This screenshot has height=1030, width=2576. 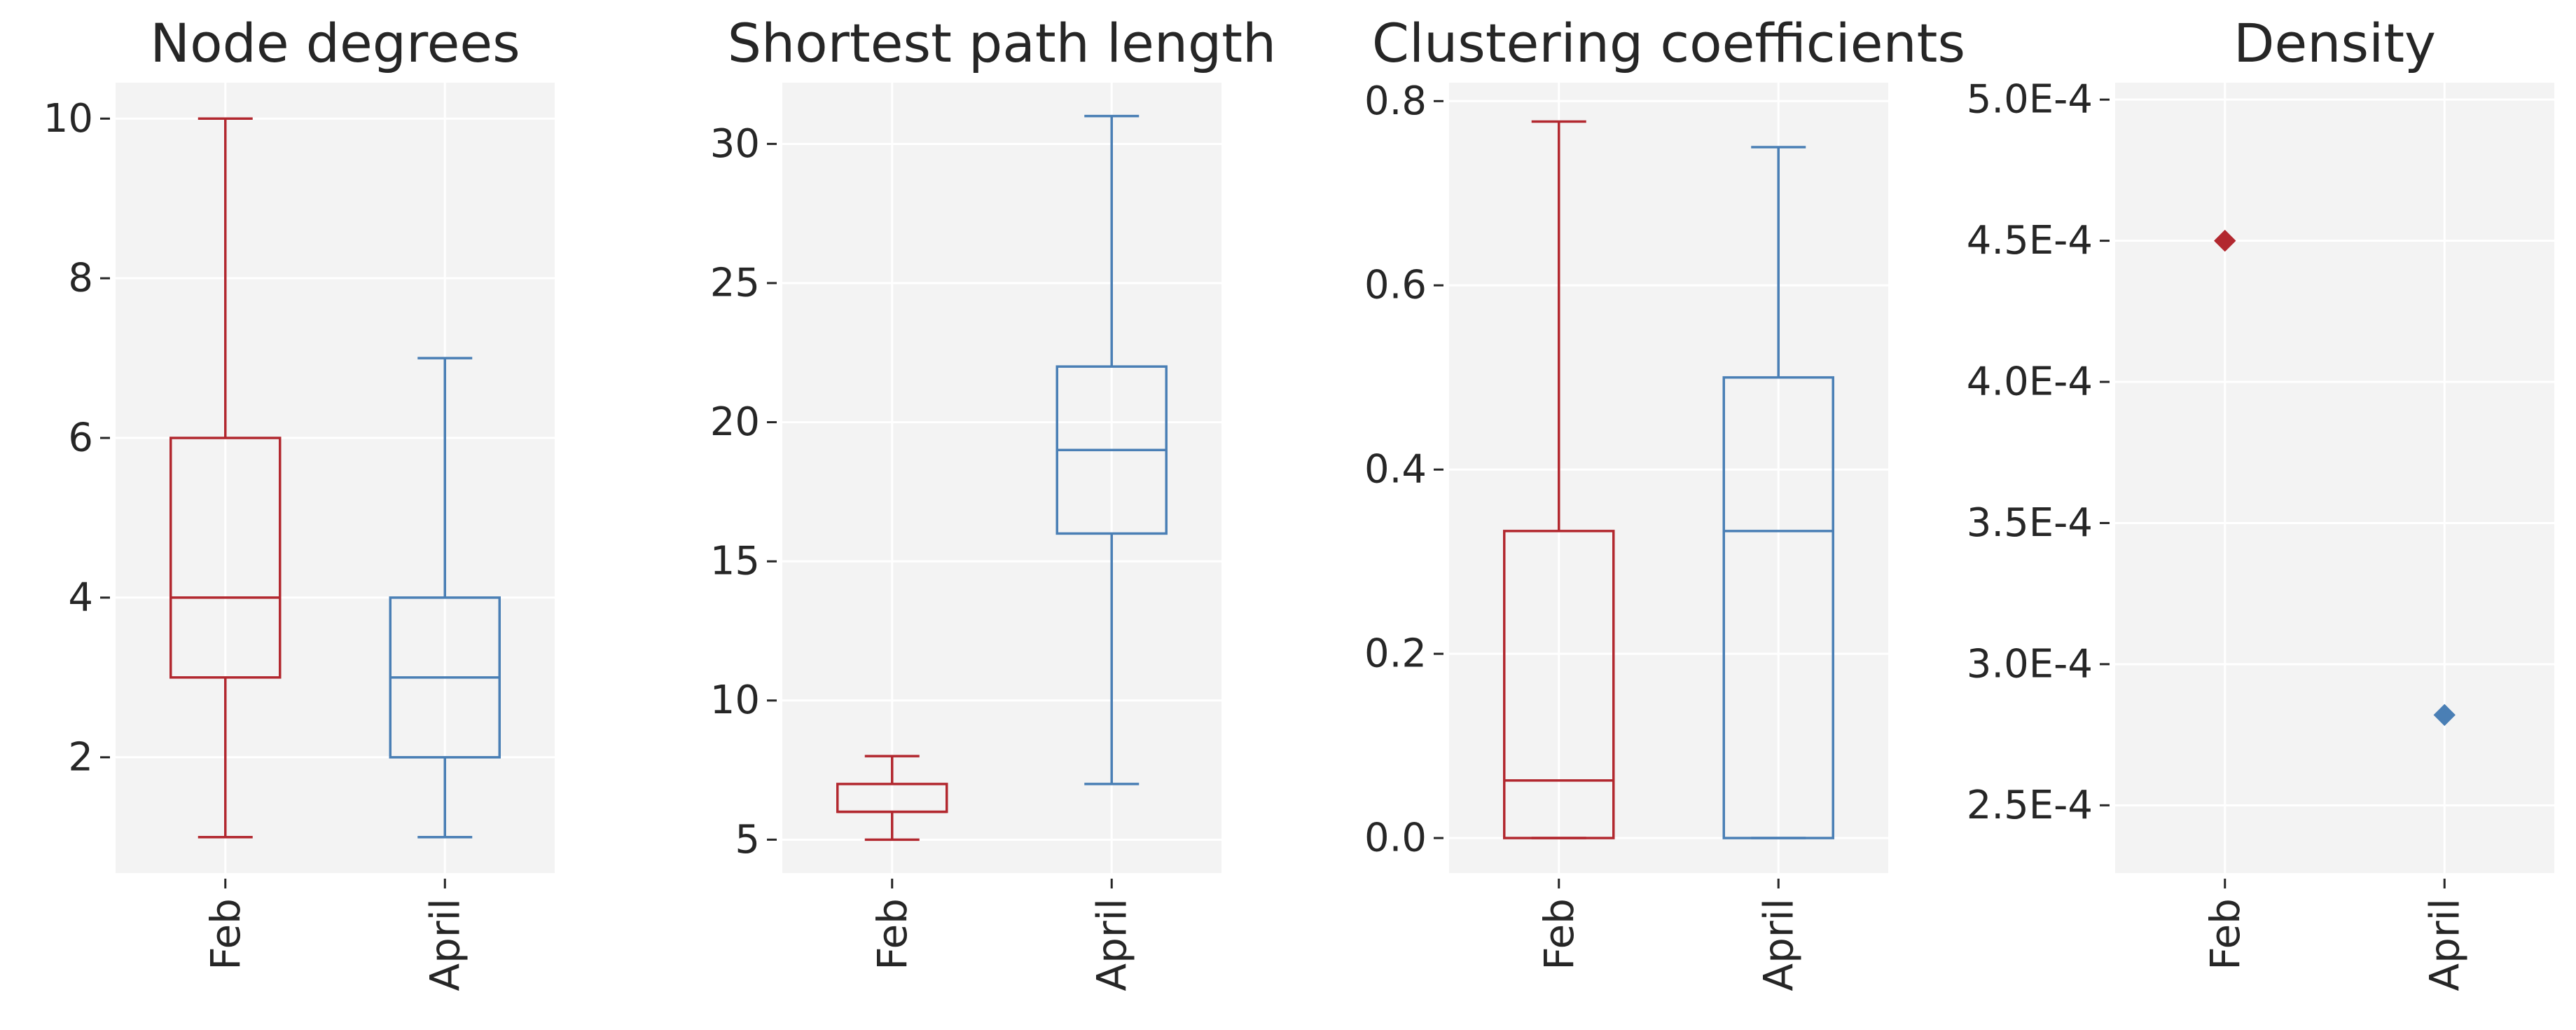 I want to click on y-tick-label: 8, so click(x=80, y=278).